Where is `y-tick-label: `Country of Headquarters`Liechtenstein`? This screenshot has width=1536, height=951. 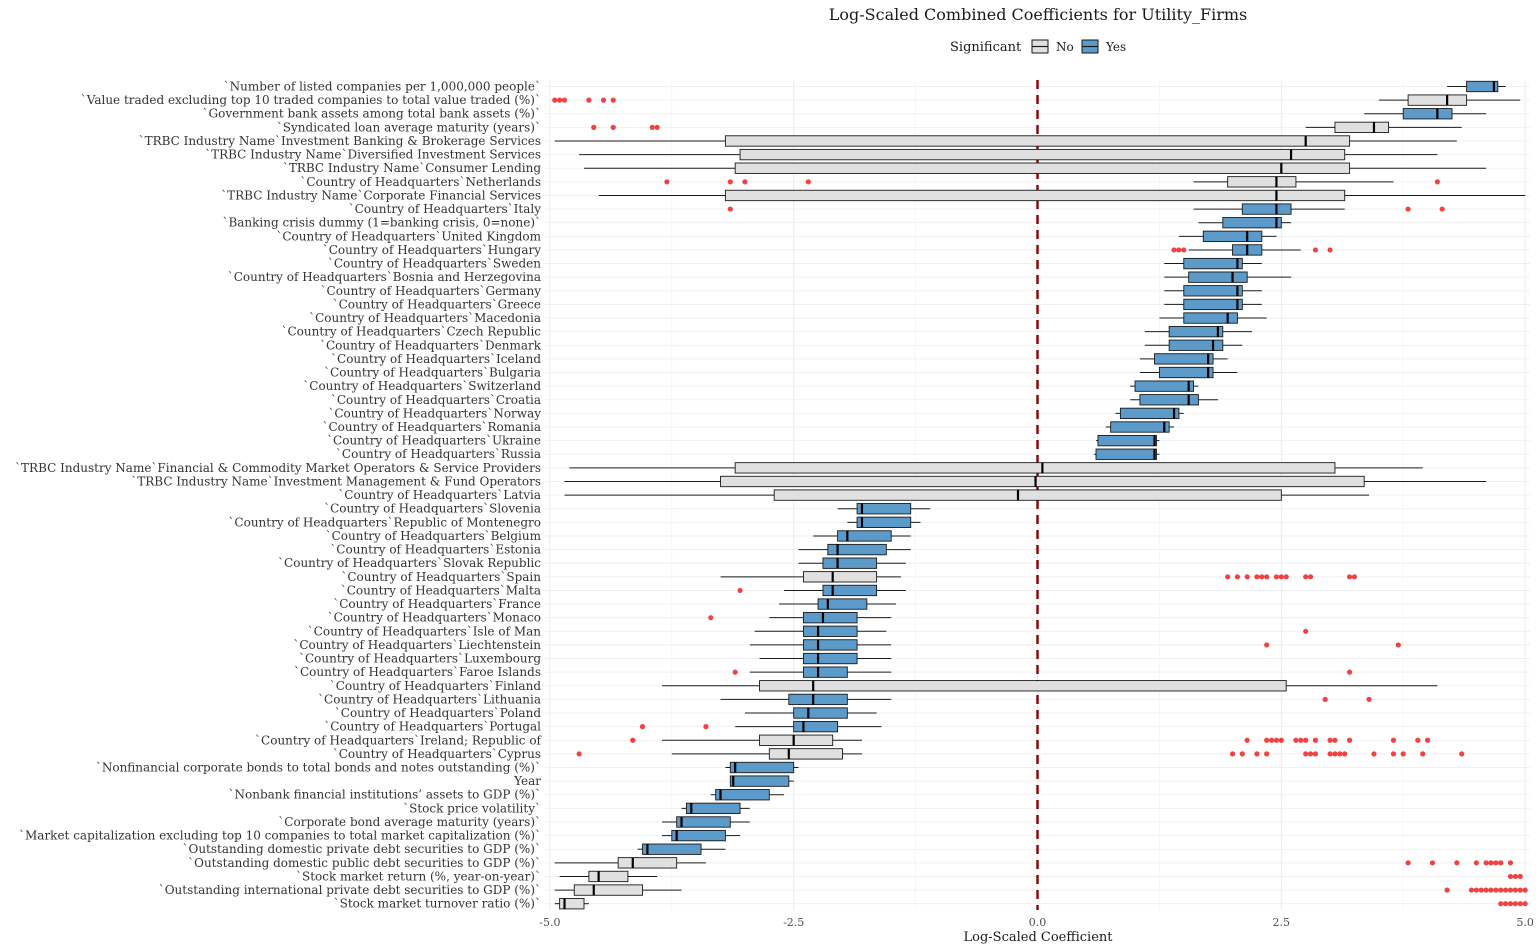 y-tick-label: `Country of Headquarters`Liechtenstein is located at coordinates (417, 645).